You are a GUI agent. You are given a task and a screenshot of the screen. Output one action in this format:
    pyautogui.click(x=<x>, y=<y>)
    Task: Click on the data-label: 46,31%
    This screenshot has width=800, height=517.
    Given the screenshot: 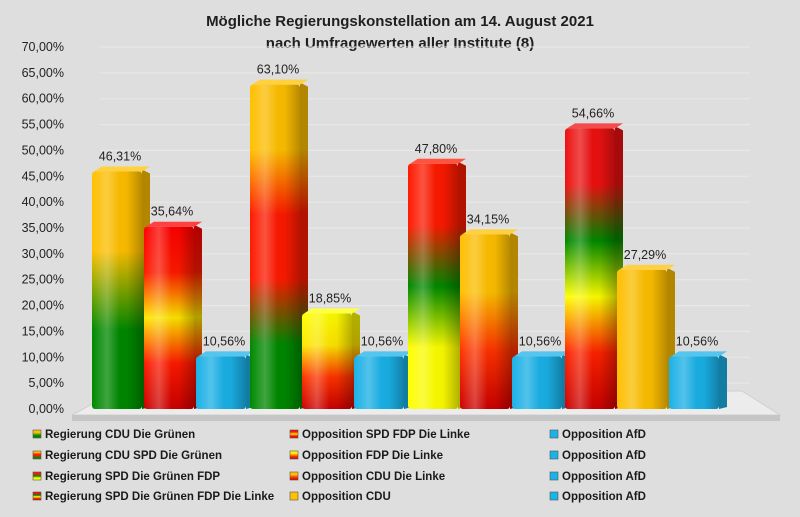 What is the action you would take?
    pyautogui.click(x=120, y=157)
    